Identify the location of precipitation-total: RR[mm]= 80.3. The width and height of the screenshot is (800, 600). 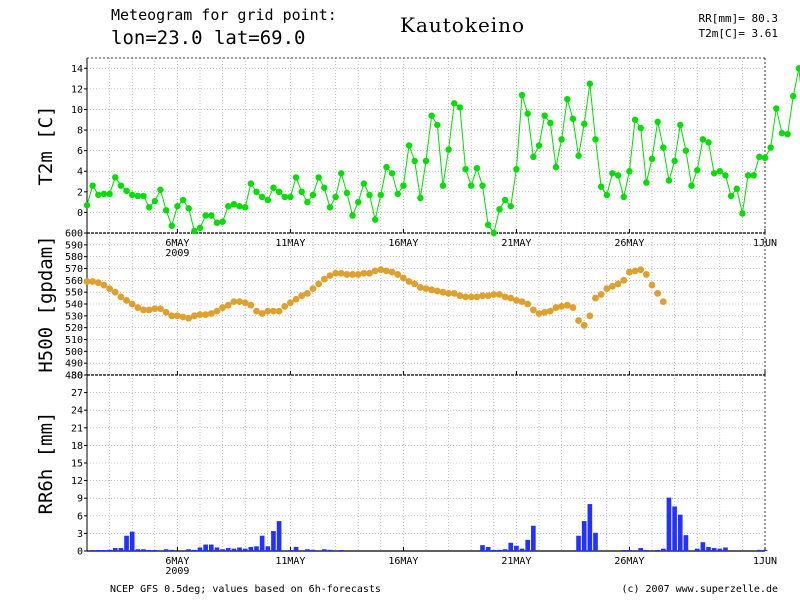
(738, 18).